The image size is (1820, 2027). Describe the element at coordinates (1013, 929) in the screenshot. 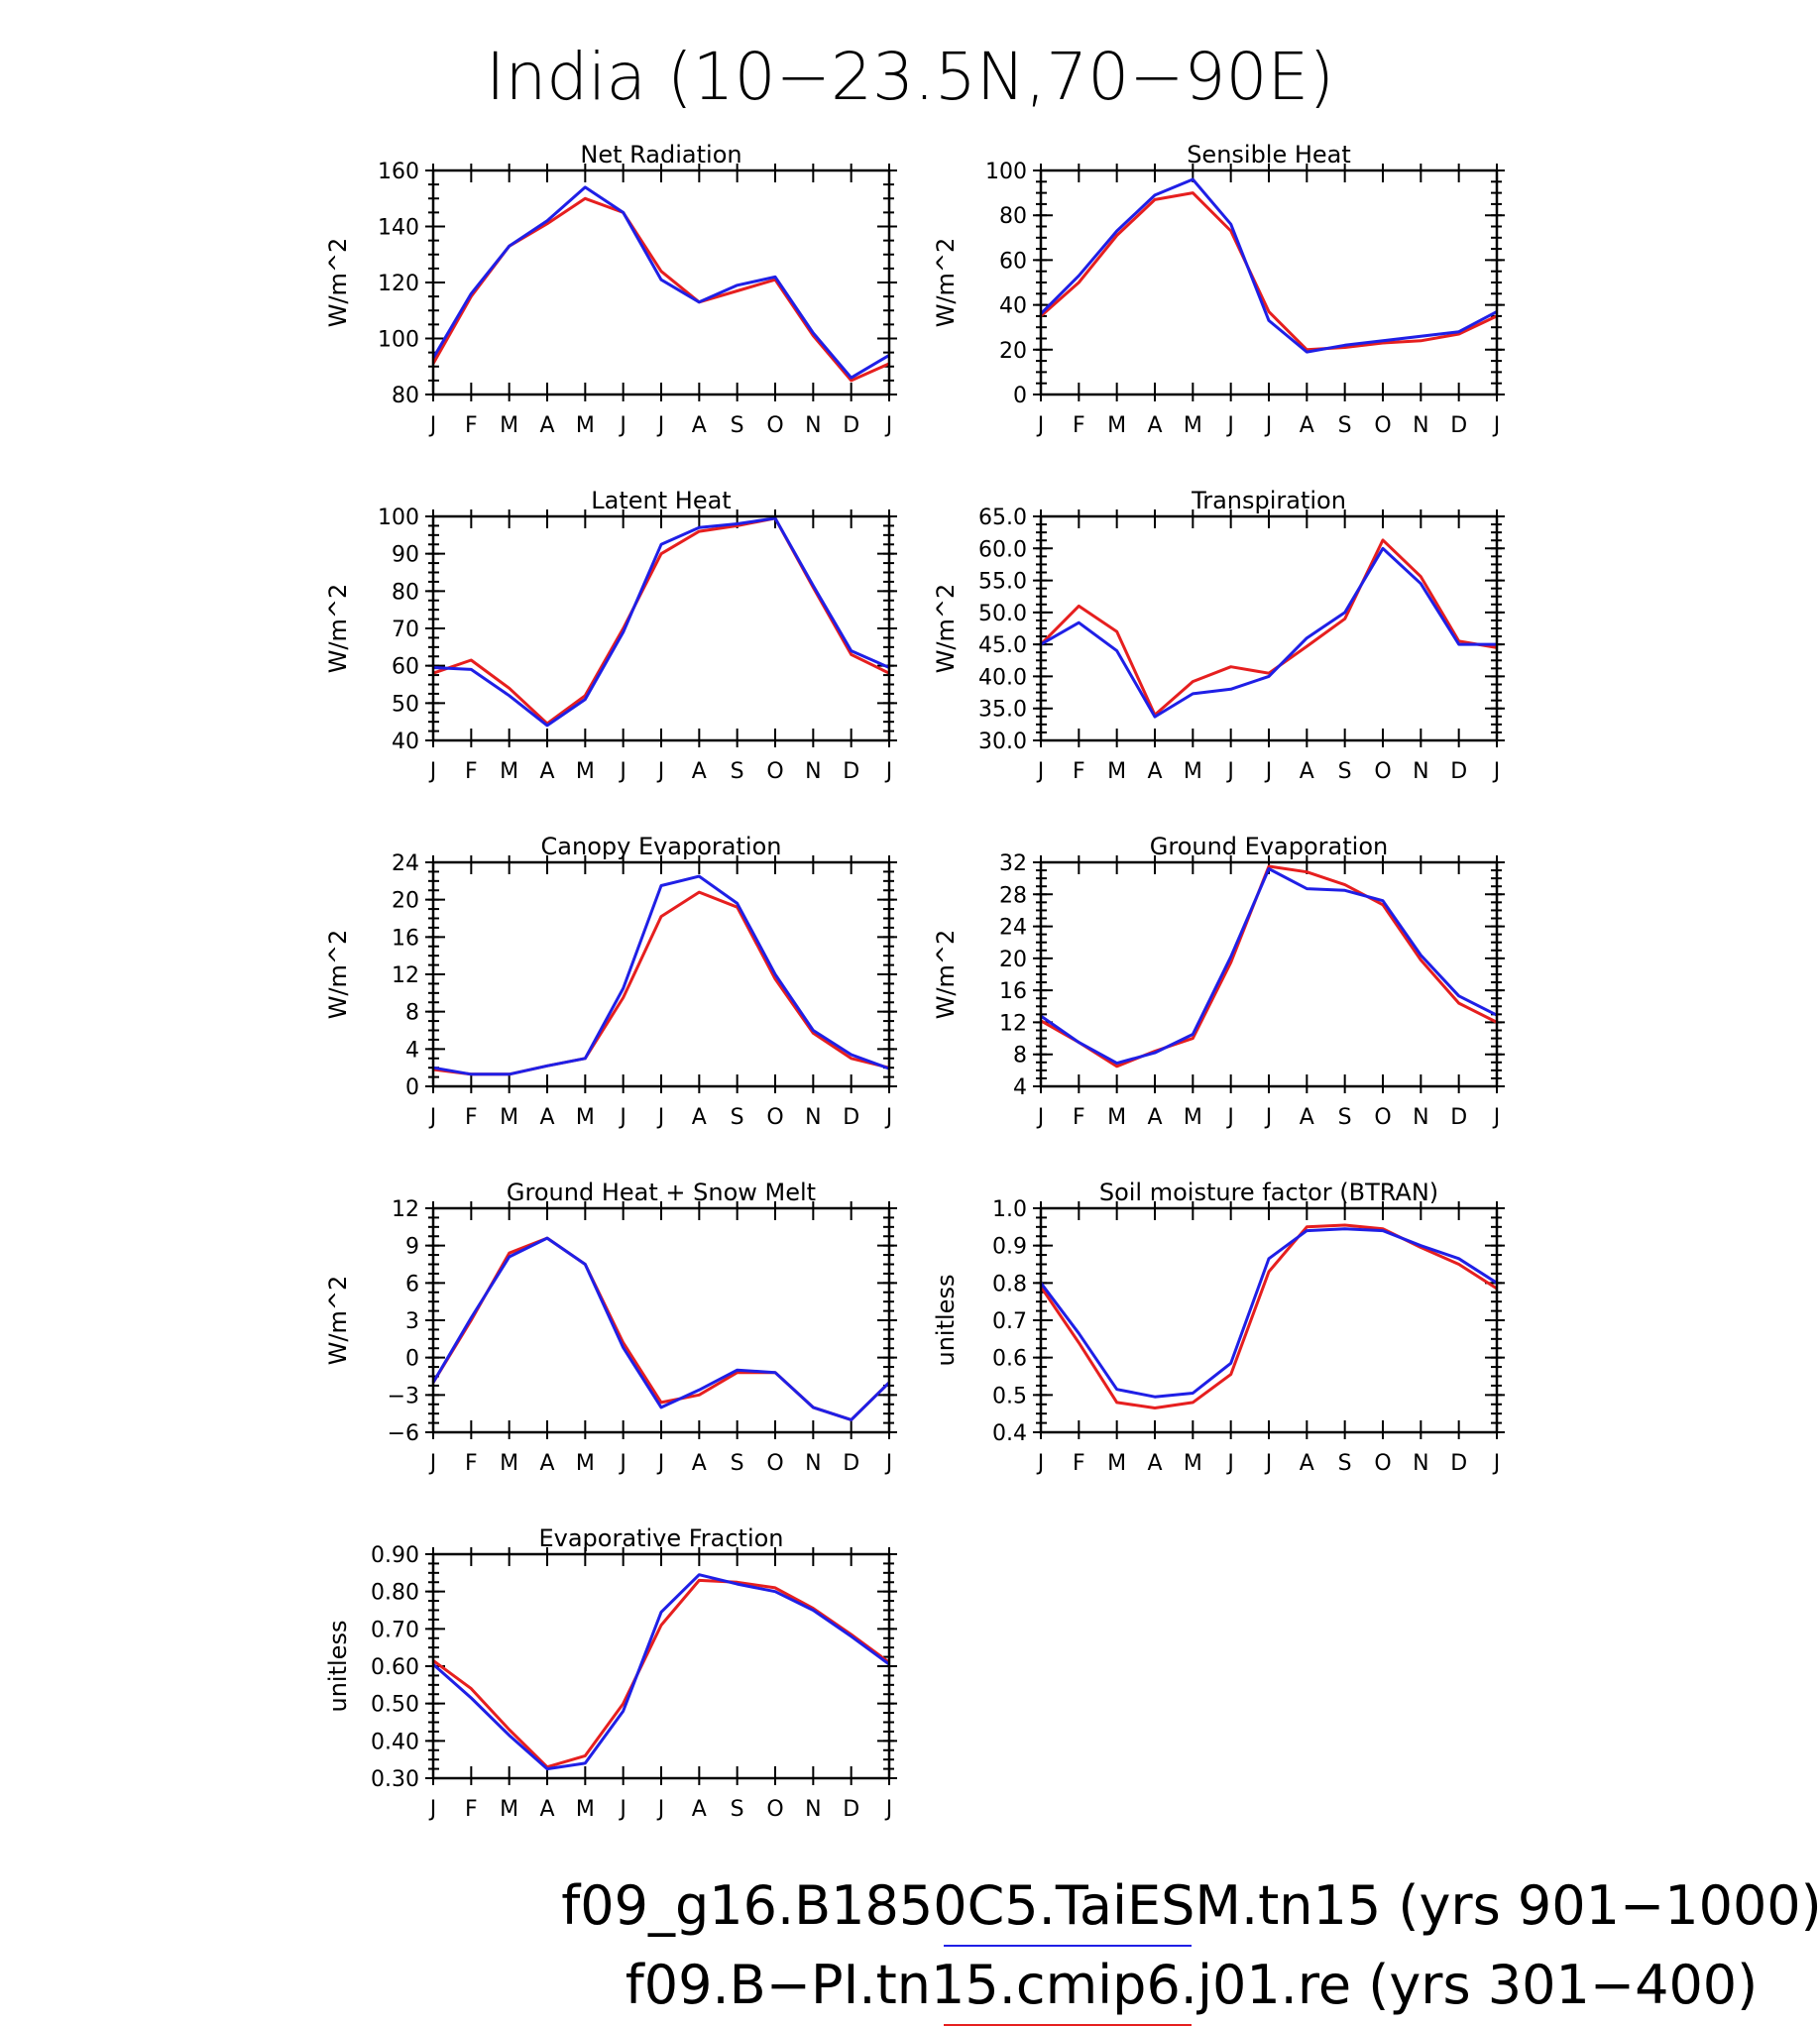

I see `y-tick-label: 24` at that location.